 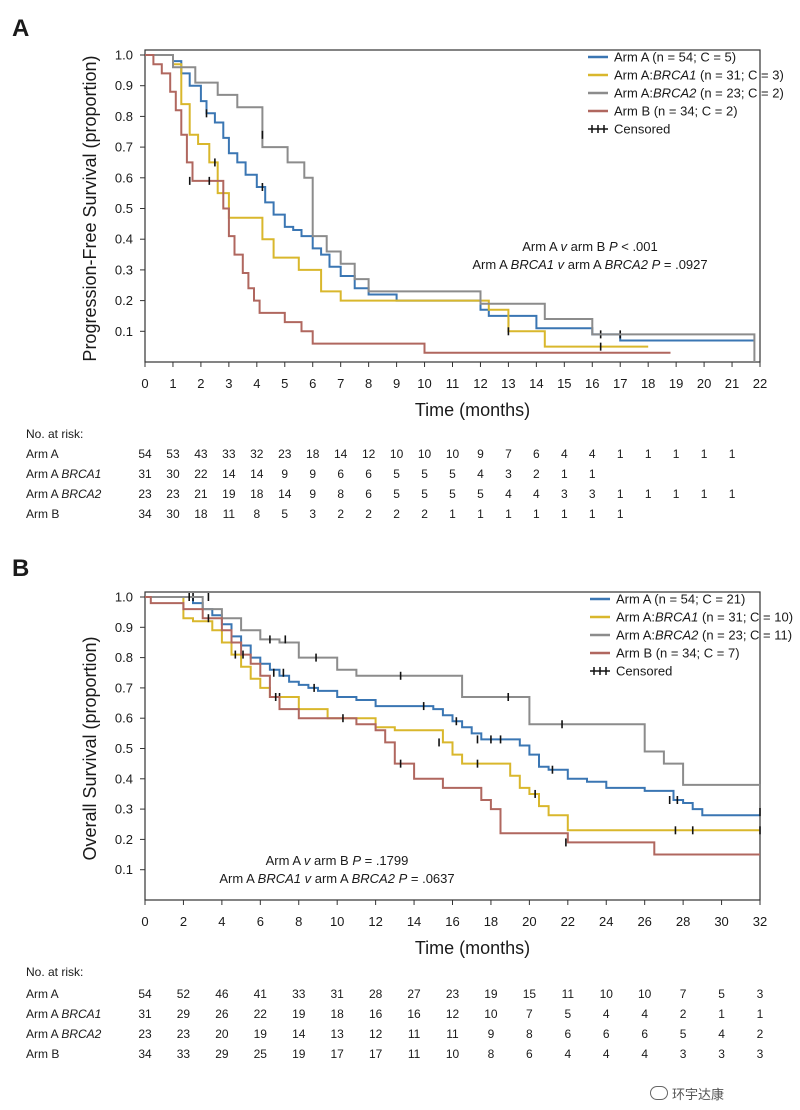 I want to click on x-tick-label: 19, so click(x=676, y=383).